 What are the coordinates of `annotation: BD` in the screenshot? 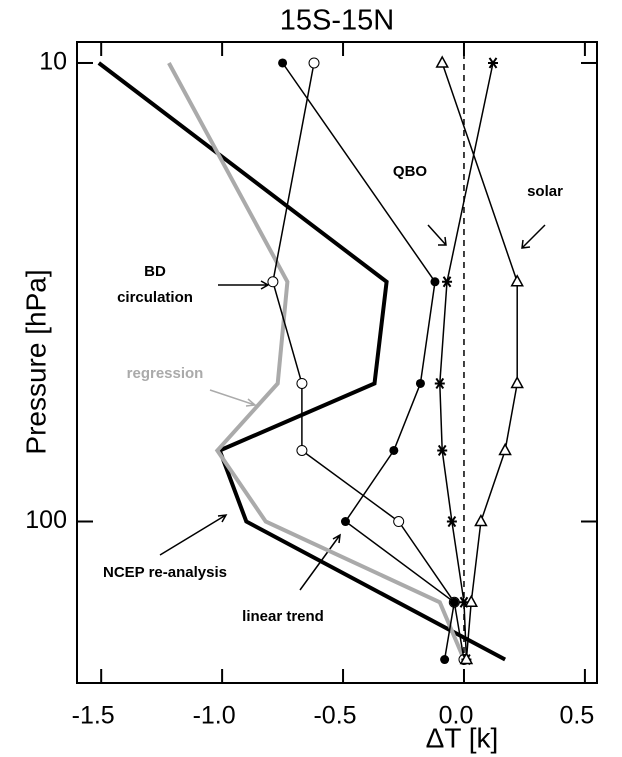 It's located at (155, 271).